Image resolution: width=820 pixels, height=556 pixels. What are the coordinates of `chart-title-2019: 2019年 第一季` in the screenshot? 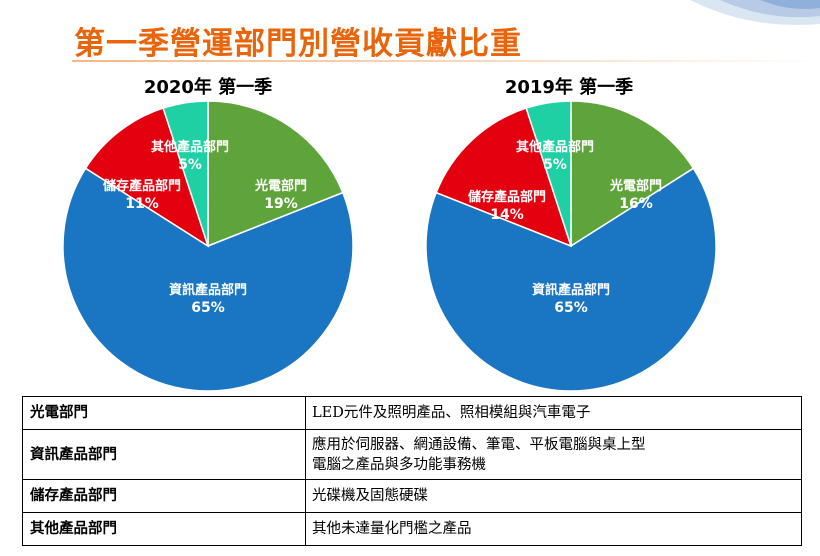 It's located at (569, 87).